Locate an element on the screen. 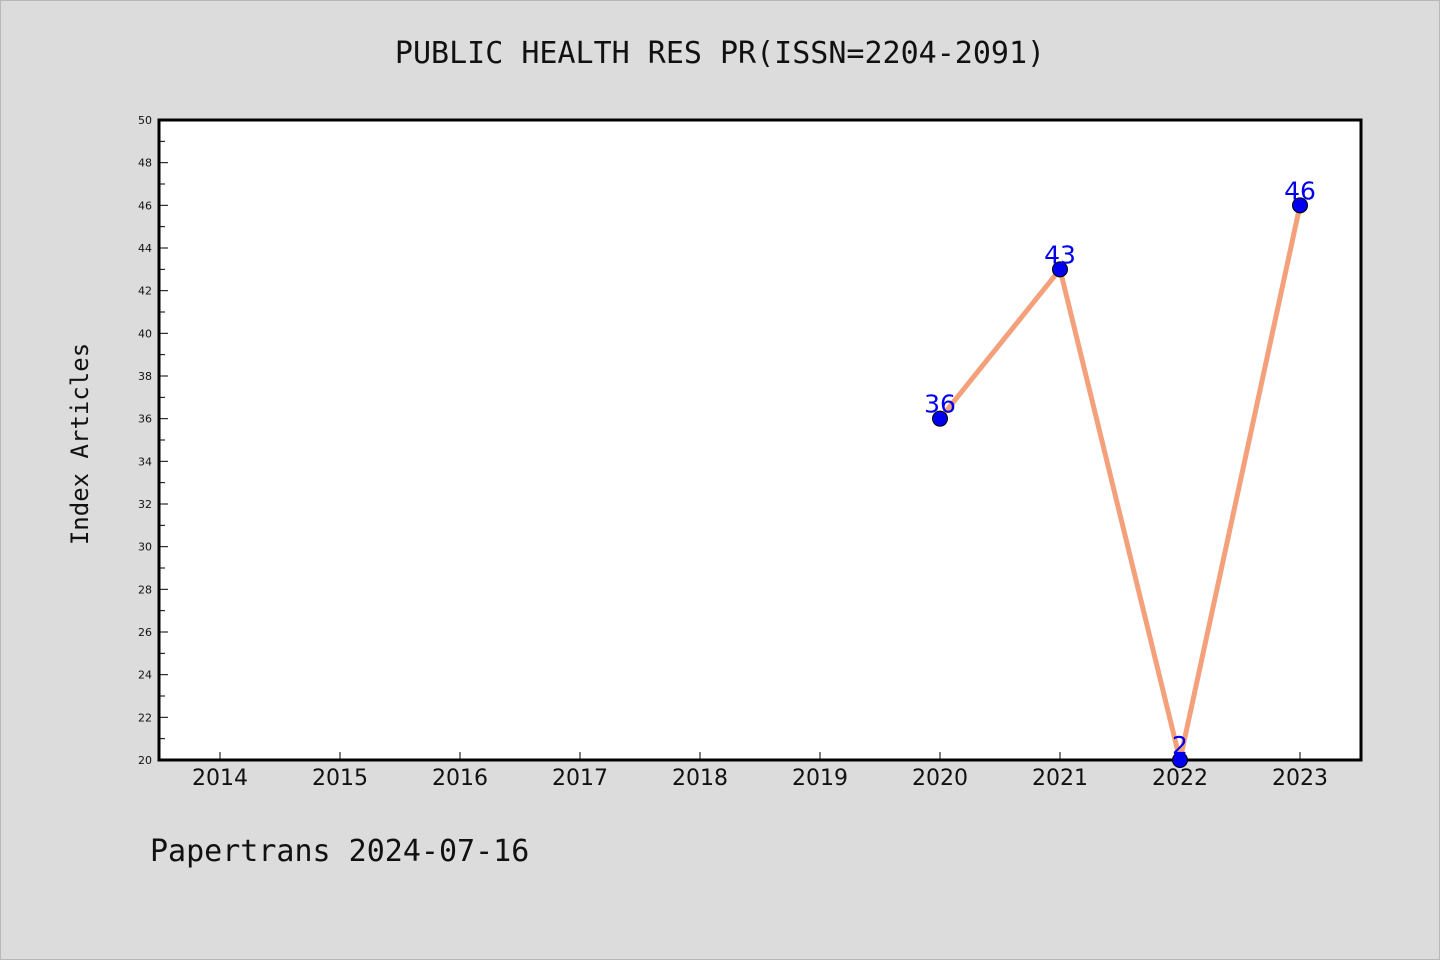  y-tick-label: 26 is located at coordinates (145, 632).